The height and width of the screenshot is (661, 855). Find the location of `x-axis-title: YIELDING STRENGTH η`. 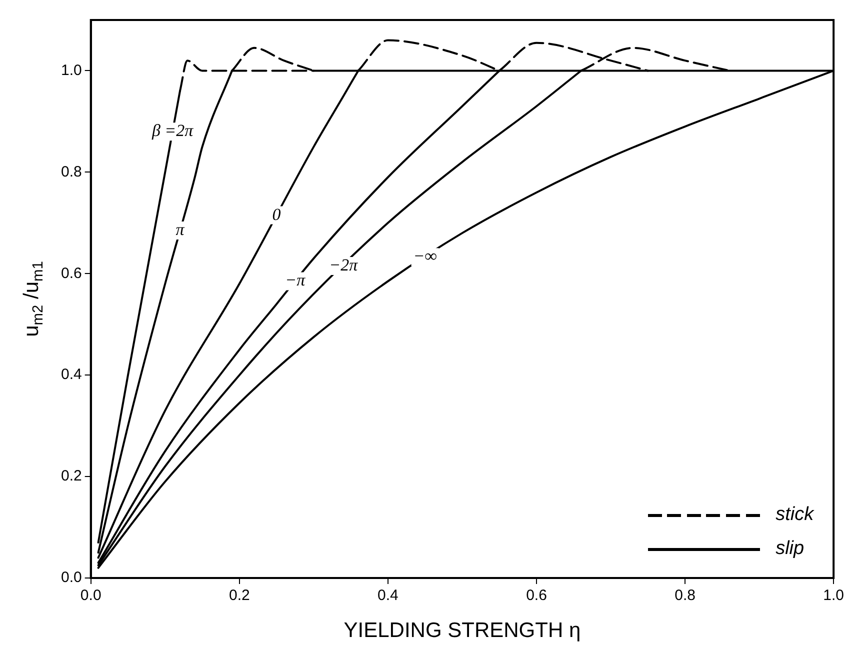

x-axis-title: YIELDING STRENGTH η is located at coordinates (462, 630).